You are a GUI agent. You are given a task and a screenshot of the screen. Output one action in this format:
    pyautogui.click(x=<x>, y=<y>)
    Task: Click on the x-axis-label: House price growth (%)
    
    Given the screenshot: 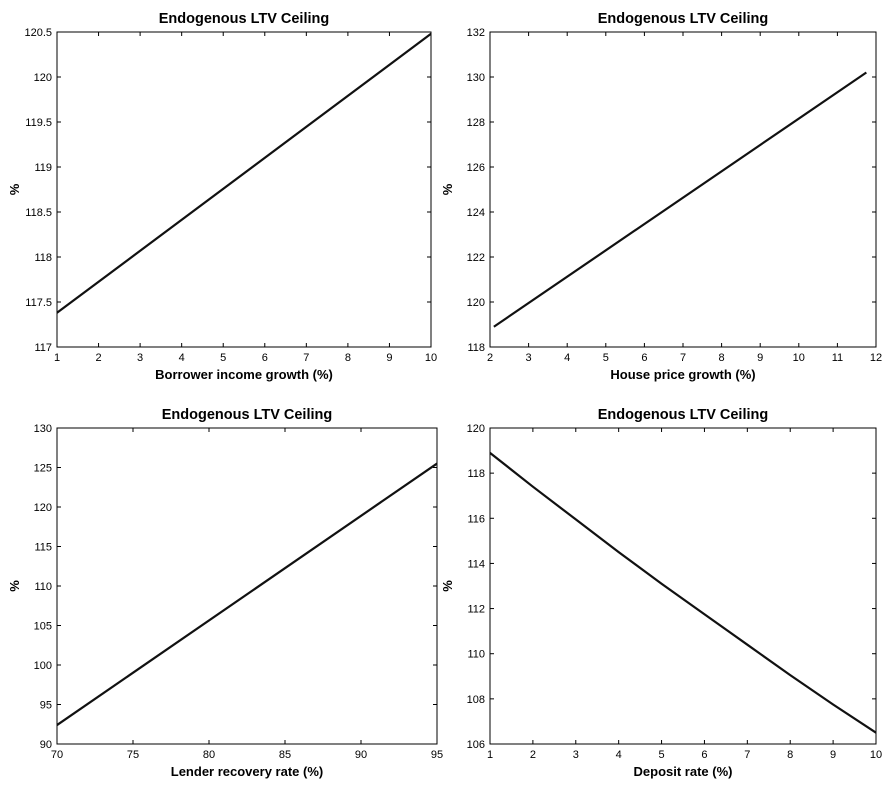 What is the action you would take?
    pyautogui.click(x=682, y=374)
    